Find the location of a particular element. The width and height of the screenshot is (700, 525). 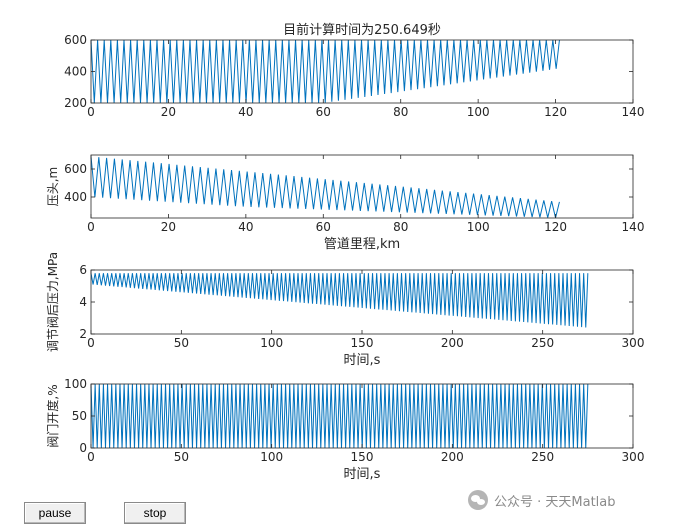

y-tick-label: 0 is located at coordinates (83, 448).